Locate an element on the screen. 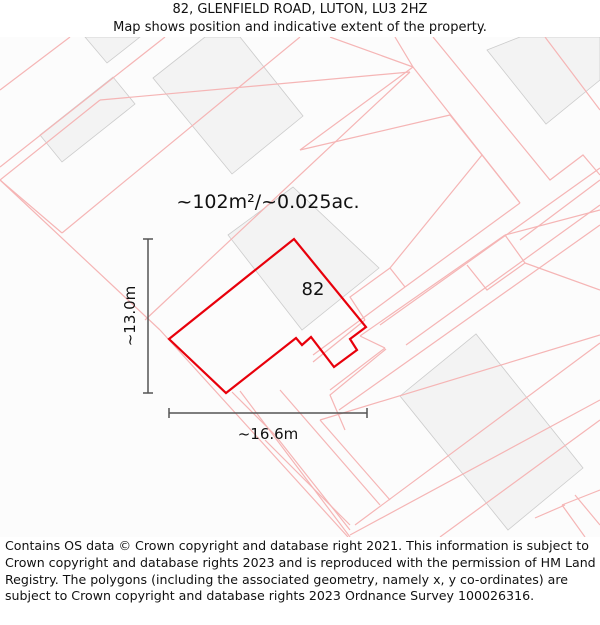 This screenshot has width=600, height=625. width-dimension-label: ~16.6m is located at coordinates (268, 434).